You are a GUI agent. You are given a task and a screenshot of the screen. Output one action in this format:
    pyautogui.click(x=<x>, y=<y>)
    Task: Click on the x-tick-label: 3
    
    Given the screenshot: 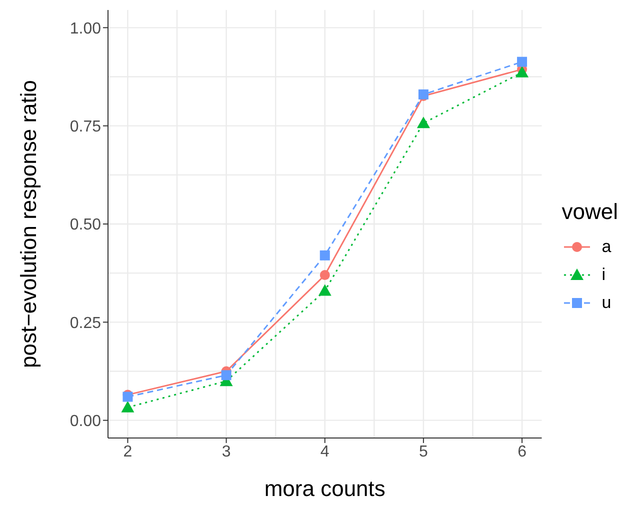 What is the action you would take?
    pyautogui.click(x=226, y=451)
    